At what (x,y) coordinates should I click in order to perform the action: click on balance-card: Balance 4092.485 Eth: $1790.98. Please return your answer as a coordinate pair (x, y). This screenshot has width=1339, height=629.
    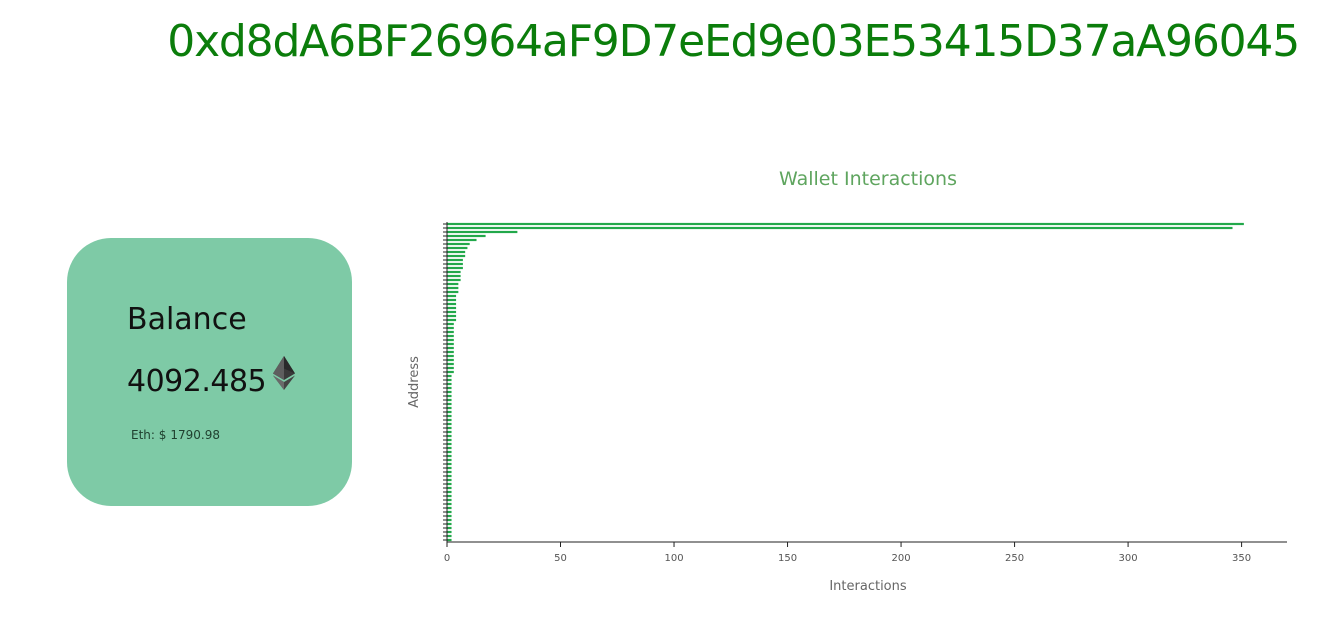
    Looking at the image, I should click on (209, 372).